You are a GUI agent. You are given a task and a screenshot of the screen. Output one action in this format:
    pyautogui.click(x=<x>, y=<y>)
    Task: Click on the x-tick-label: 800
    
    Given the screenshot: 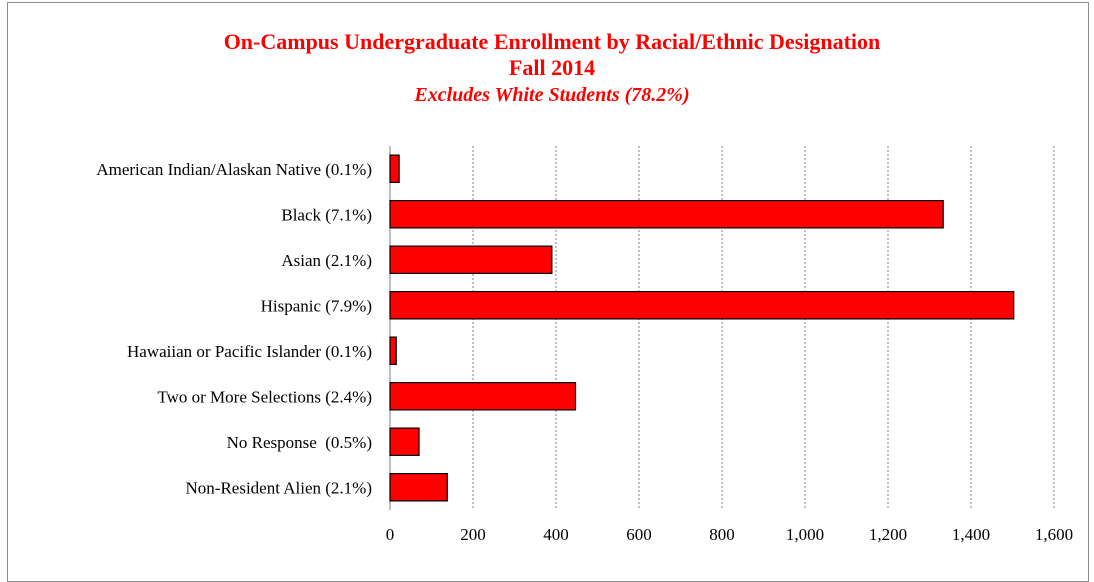 What is the action you would take?
    pyautogui.click(x=722, y=534)
    